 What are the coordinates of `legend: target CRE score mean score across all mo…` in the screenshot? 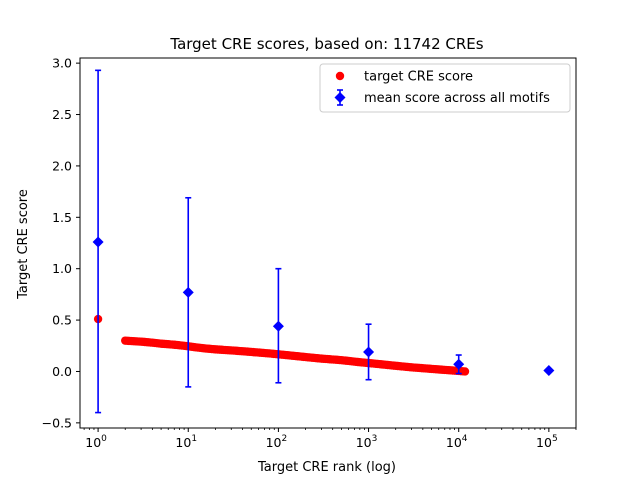 It's located at (445, 88).